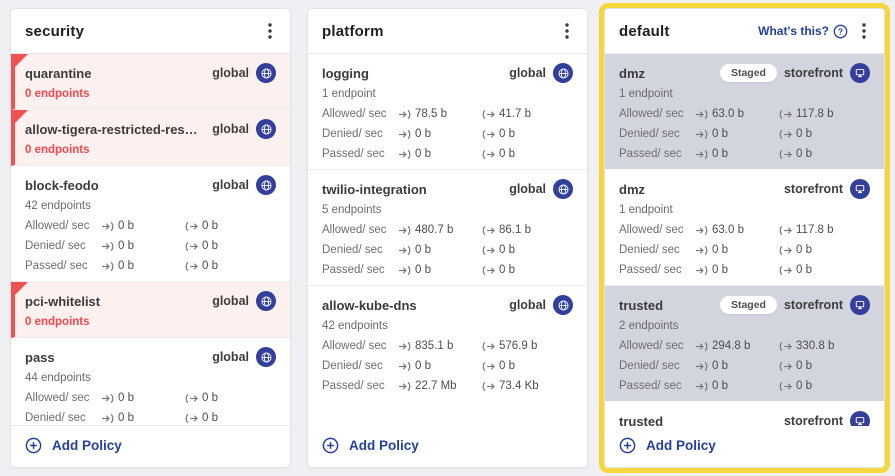 The width and height of the screenshot is (895, 476). I want to click on policy-card: trusted storefront, so click(744, 414).